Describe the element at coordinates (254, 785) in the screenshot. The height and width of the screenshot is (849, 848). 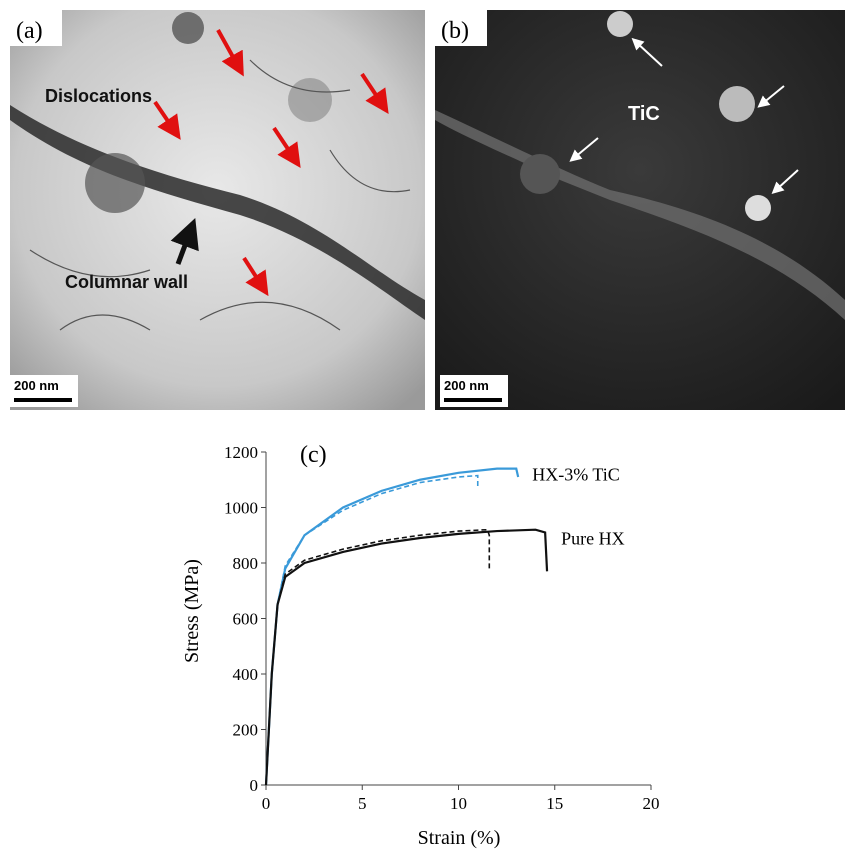
I see `y-tick-label: 0` at that location.